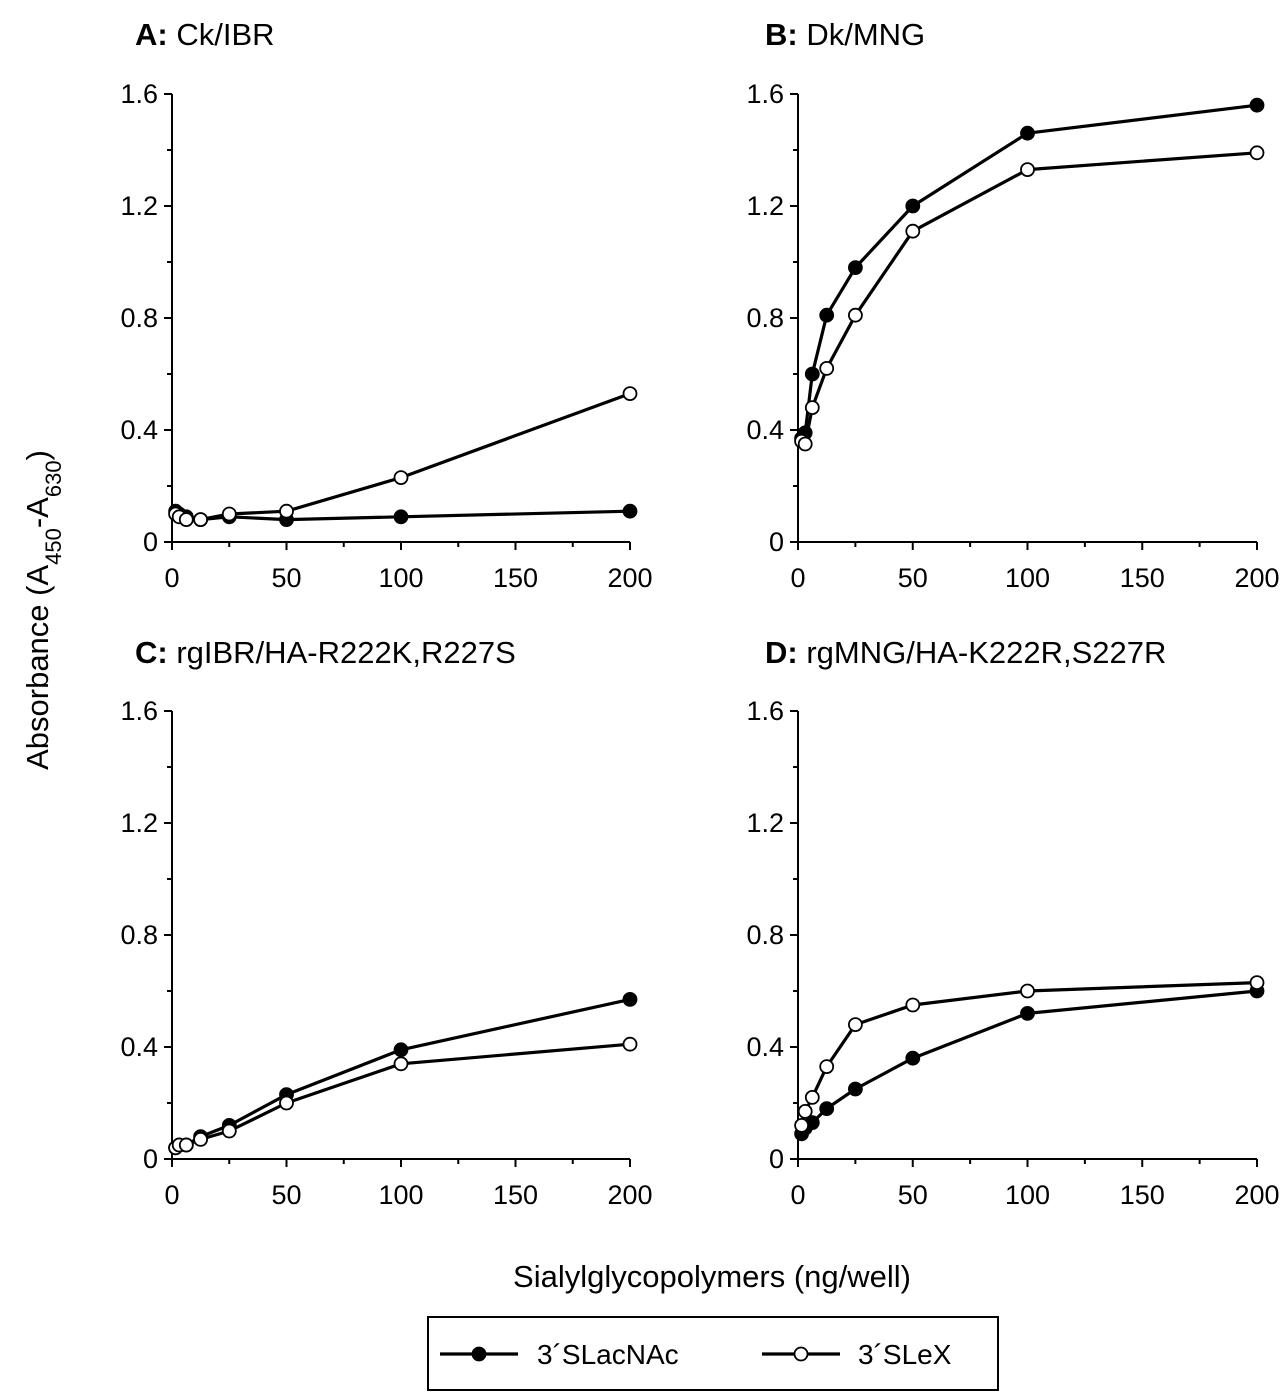  What do you see at coordinates (608, 1354) in the screenshot?
I see `legend-label: 3´SLacNAc` at bounding box center [608, 1354].